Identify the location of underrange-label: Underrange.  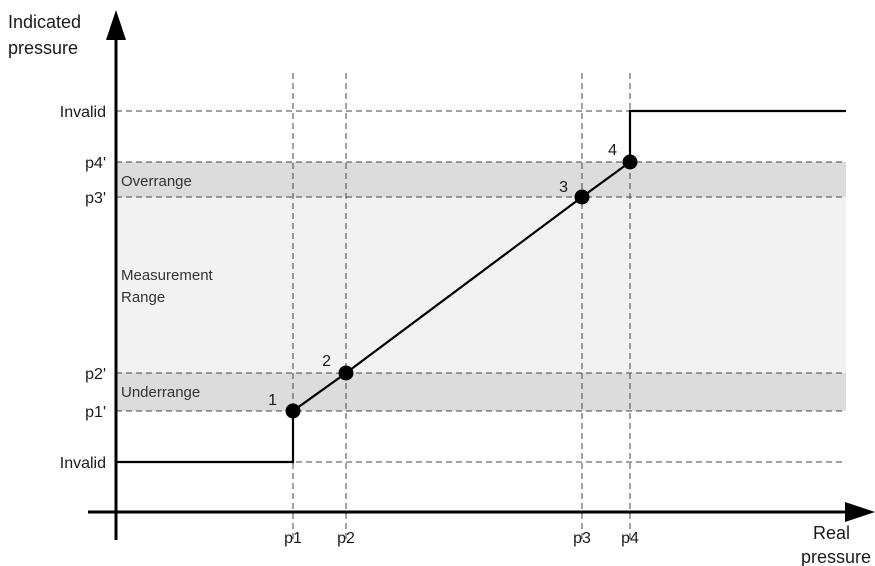
(160, 392).